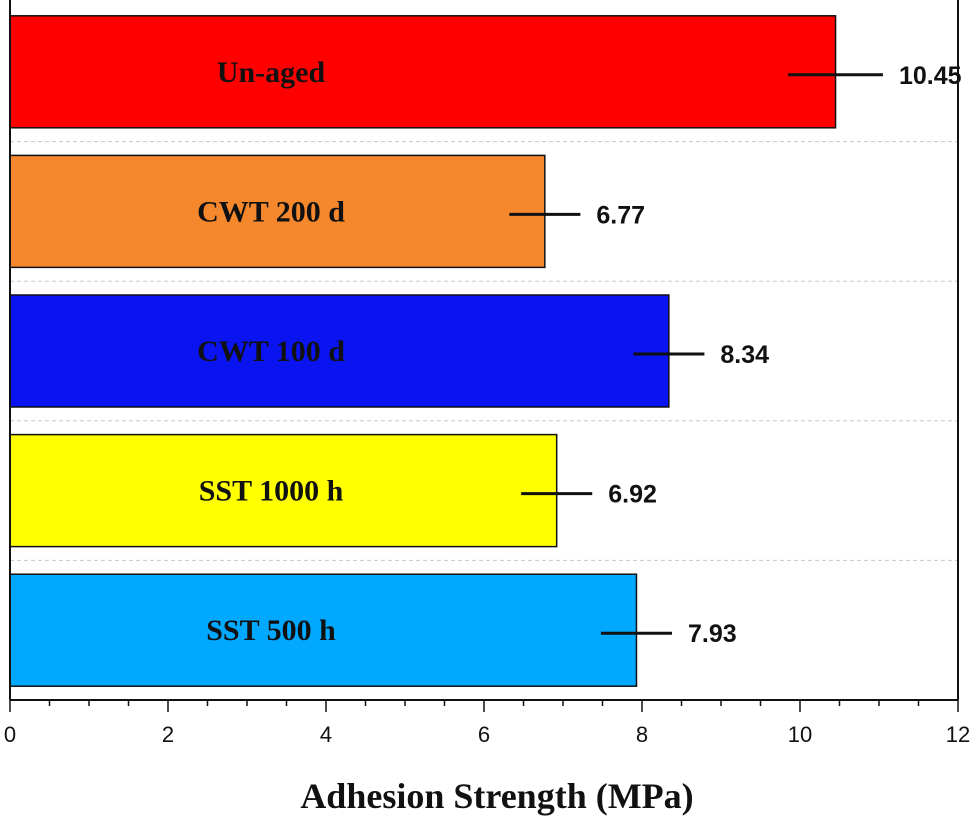 The height and width of the screenshot is (818, 975). Describe the element at coordinates (484, 734) in the screenshot. I see `x-tick-label: 6` at that location.